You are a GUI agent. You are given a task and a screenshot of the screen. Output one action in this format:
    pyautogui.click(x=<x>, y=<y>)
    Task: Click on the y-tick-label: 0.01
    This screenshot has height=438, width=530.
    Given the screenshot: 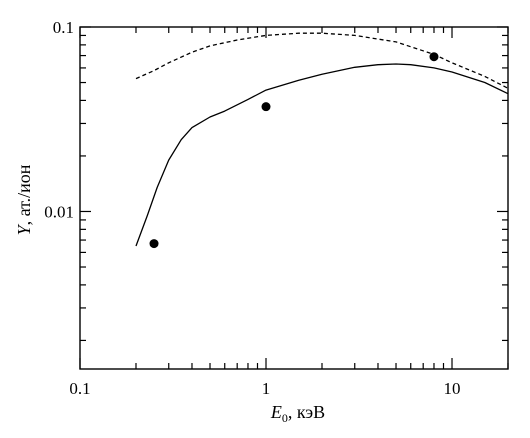 What is the action you would take?
    pyautogui.click(x=59, y=211)
    